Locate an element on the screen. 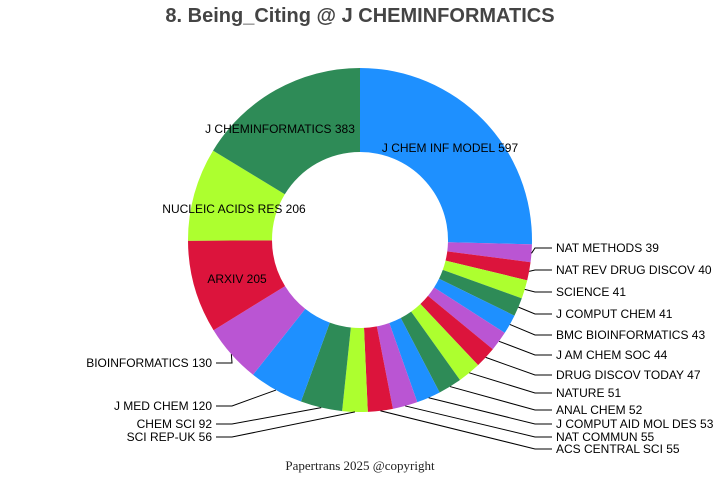 The height and width of the screenshot is (480, 720). slice-j-cheminformatics is located at coordinates (286, 131).